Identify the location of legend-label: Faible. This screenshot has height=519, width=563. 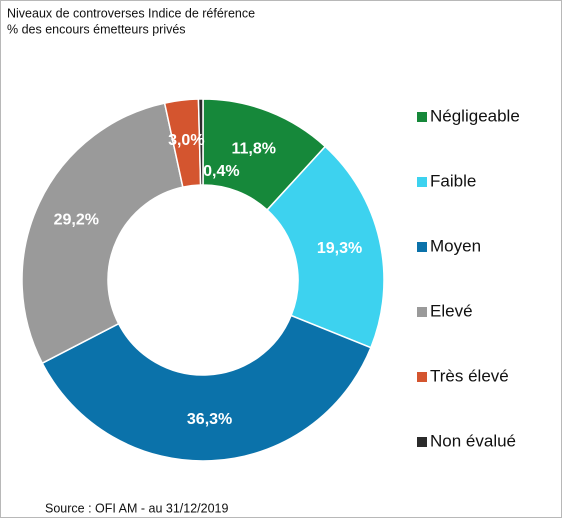
(453, 180).